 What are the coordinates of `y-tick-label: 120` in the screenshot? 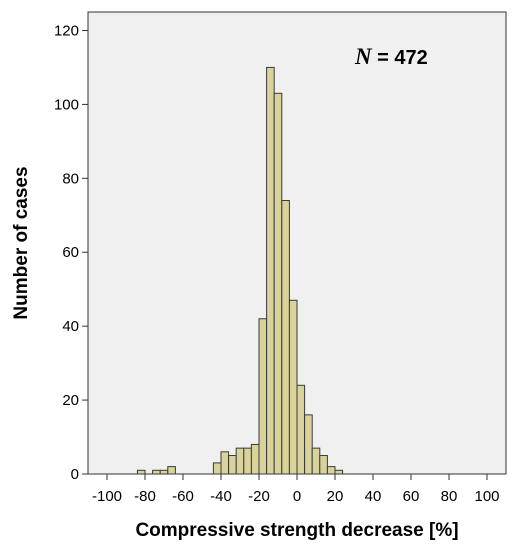 It's located at (66, 30).